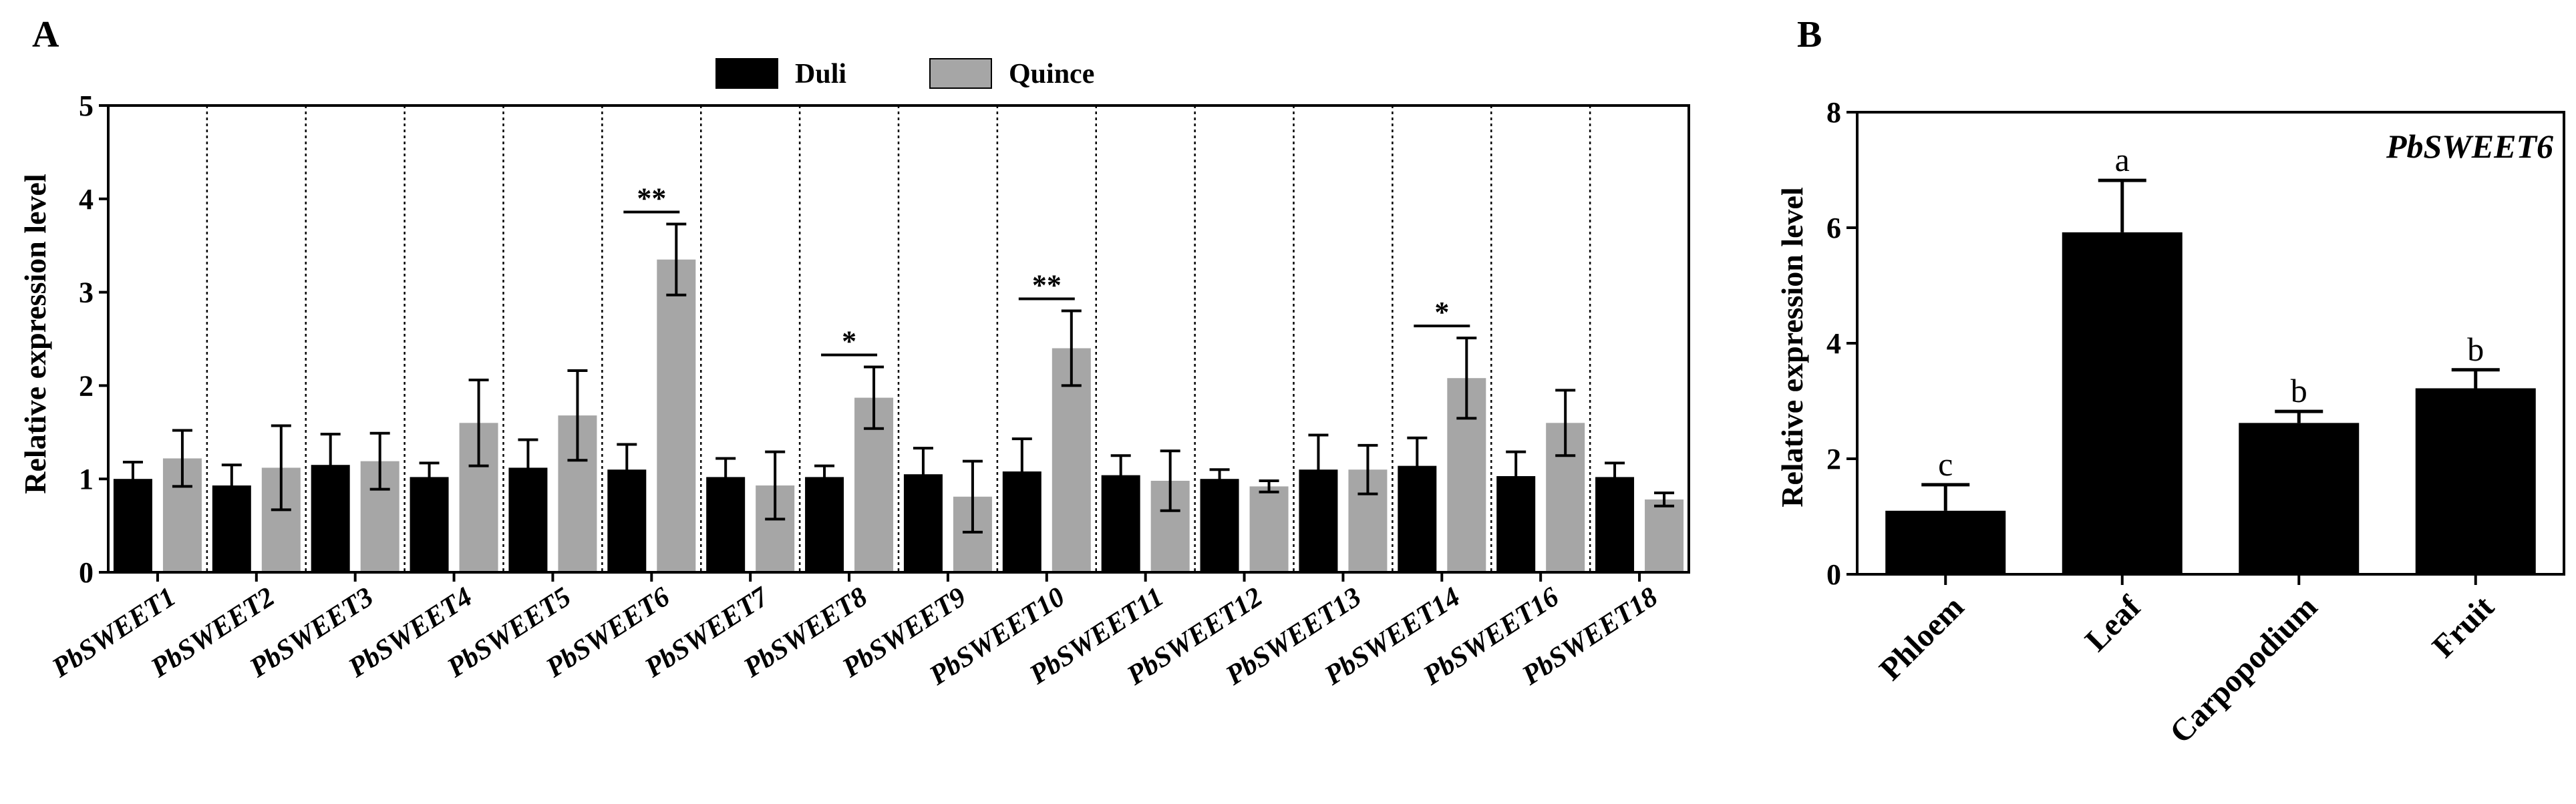  I want to click on x-tick-label: Phloem, so click(1922, 638).